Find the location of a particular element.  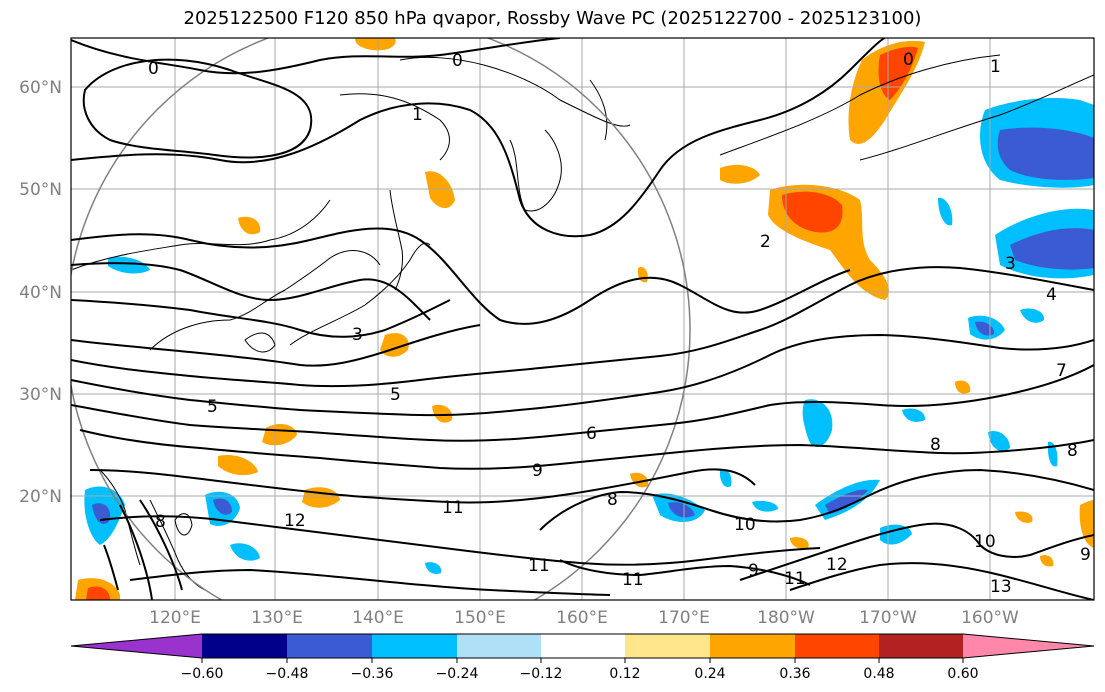

lon-tick-label: 120°E is located at coordinates (175, 618).